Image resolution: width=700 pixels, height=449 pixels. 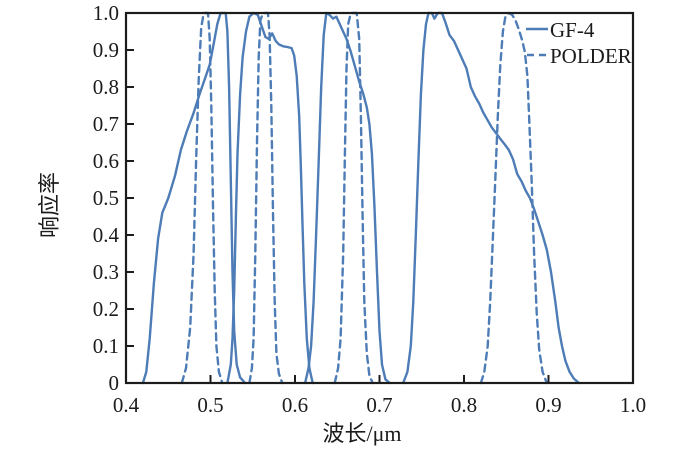 What do you see at coordinates (106, 346) in the screenshot?
I see `y-tick-label: 0.1` at bounding box center [106, 346].